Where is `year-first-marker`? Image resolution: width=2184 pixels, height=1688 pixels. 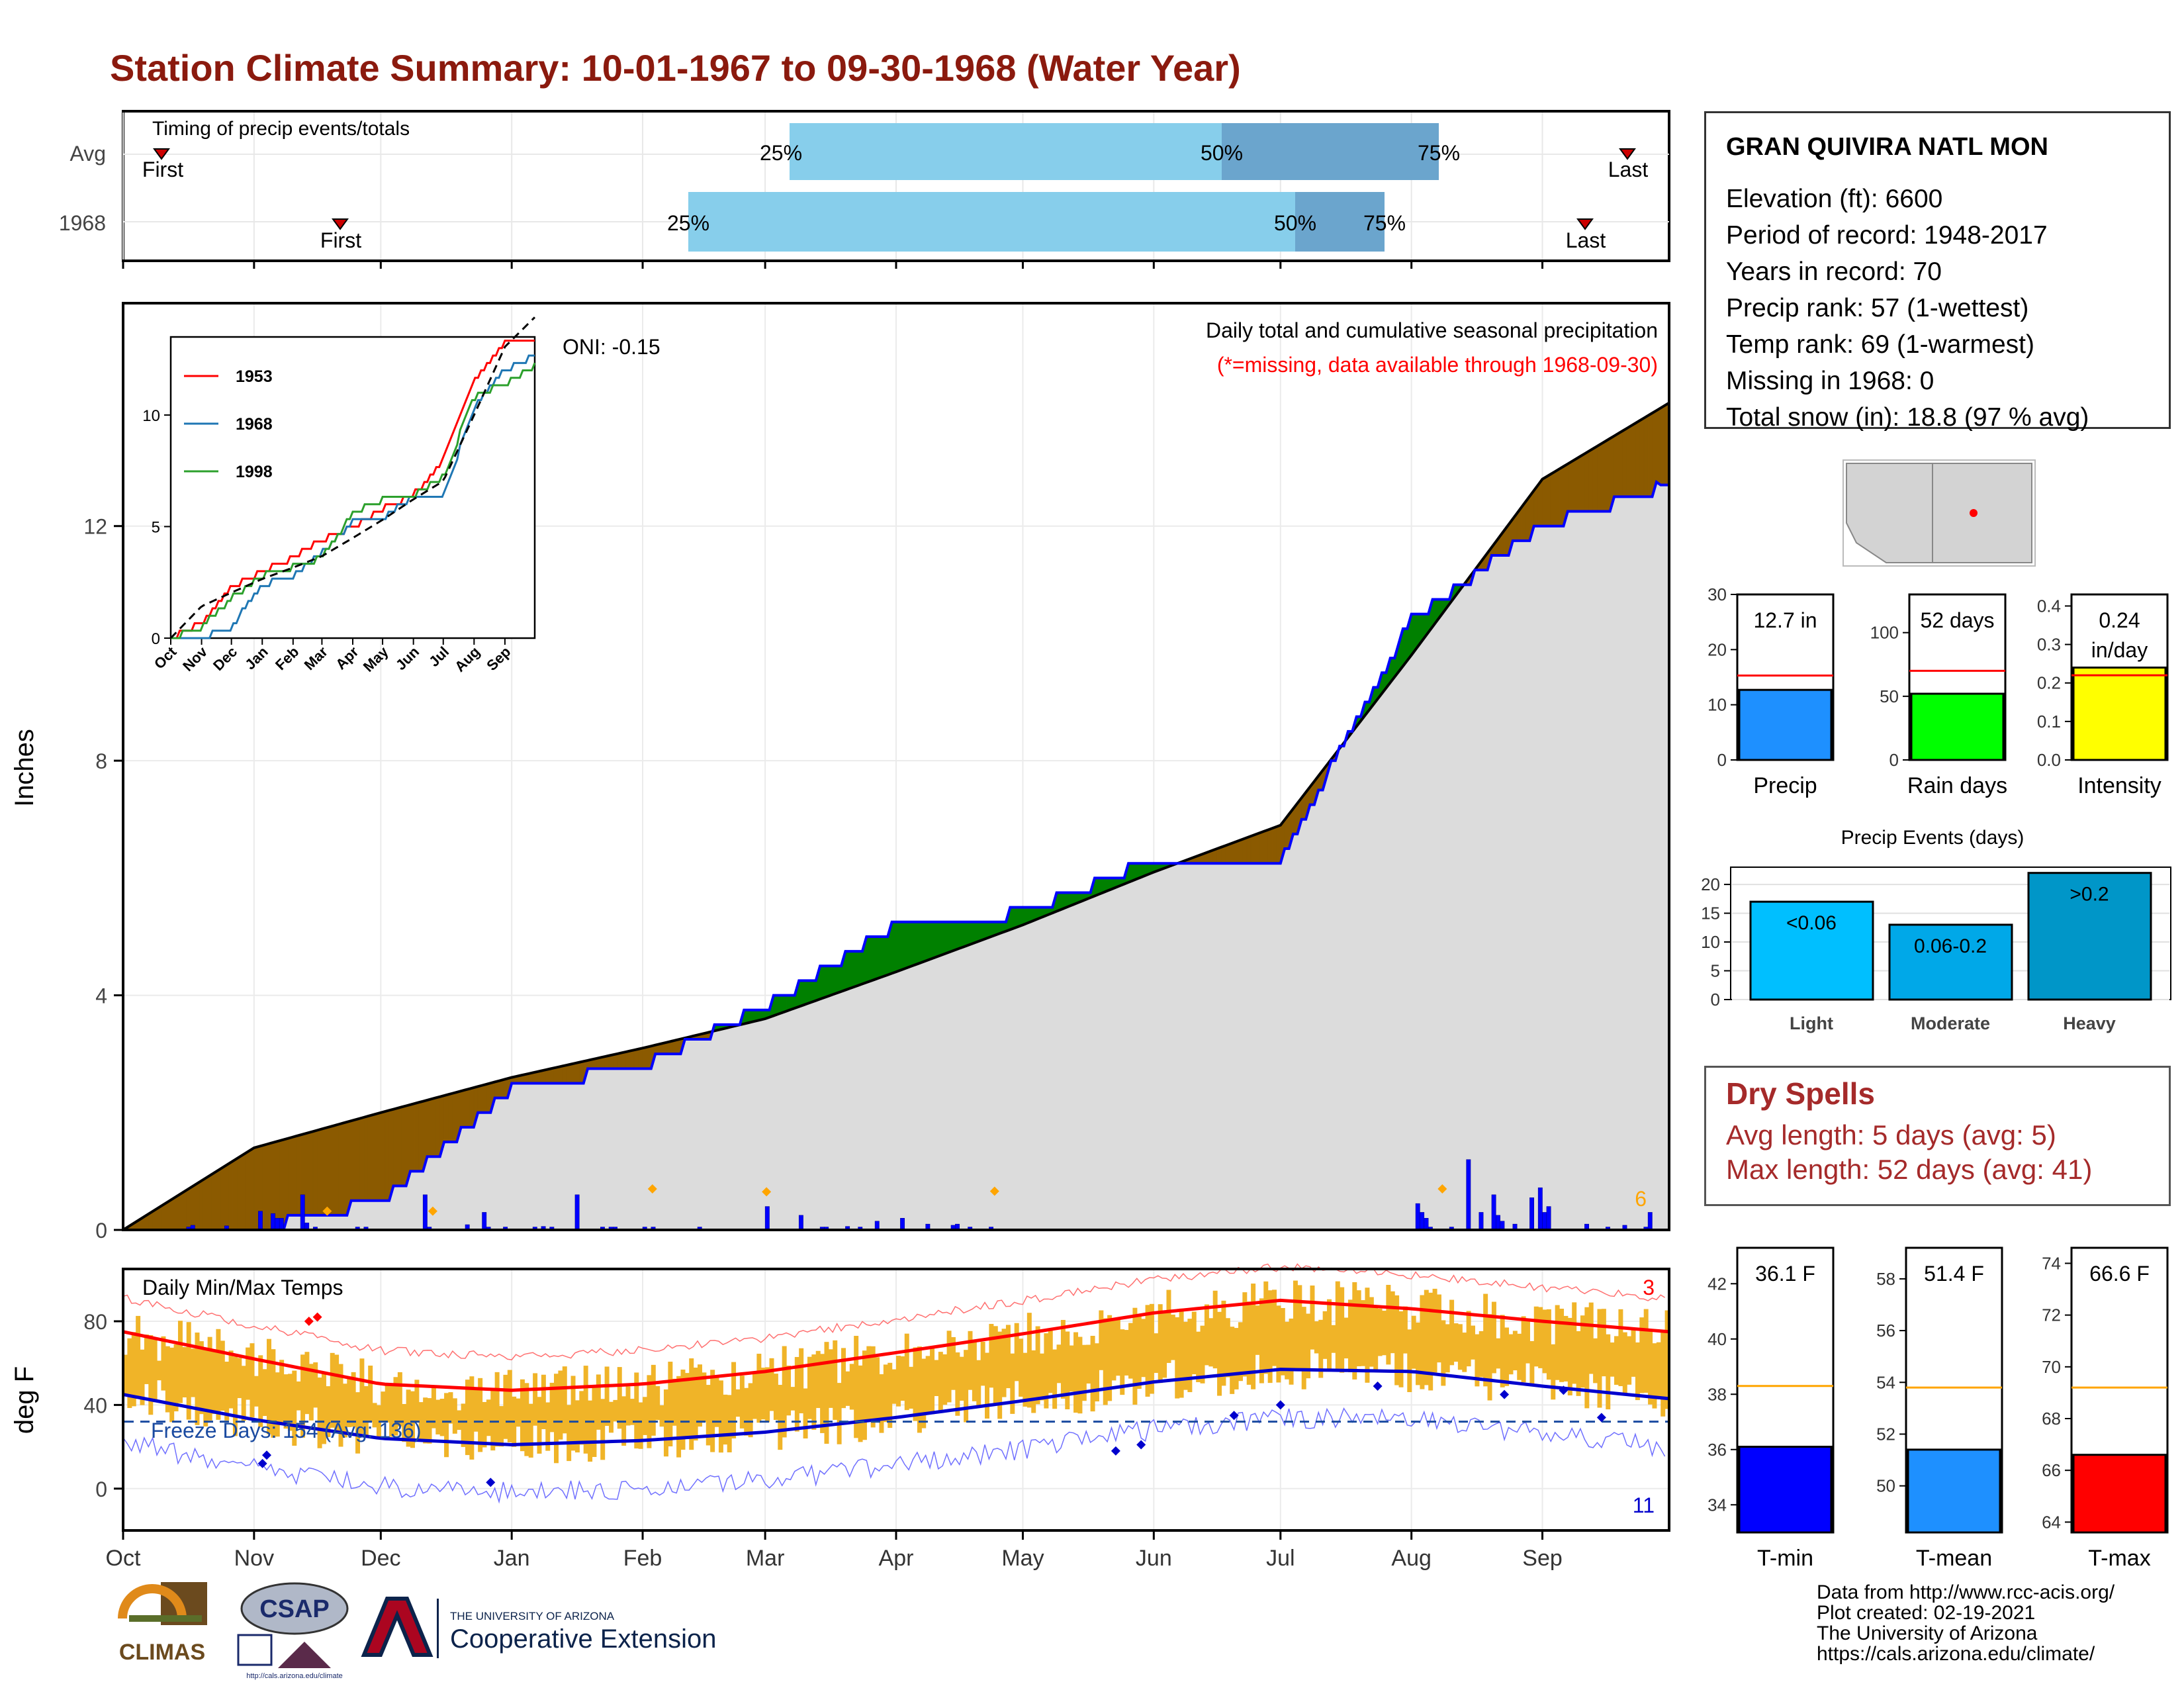
year-first-marker is located at coordinates (340, 224).